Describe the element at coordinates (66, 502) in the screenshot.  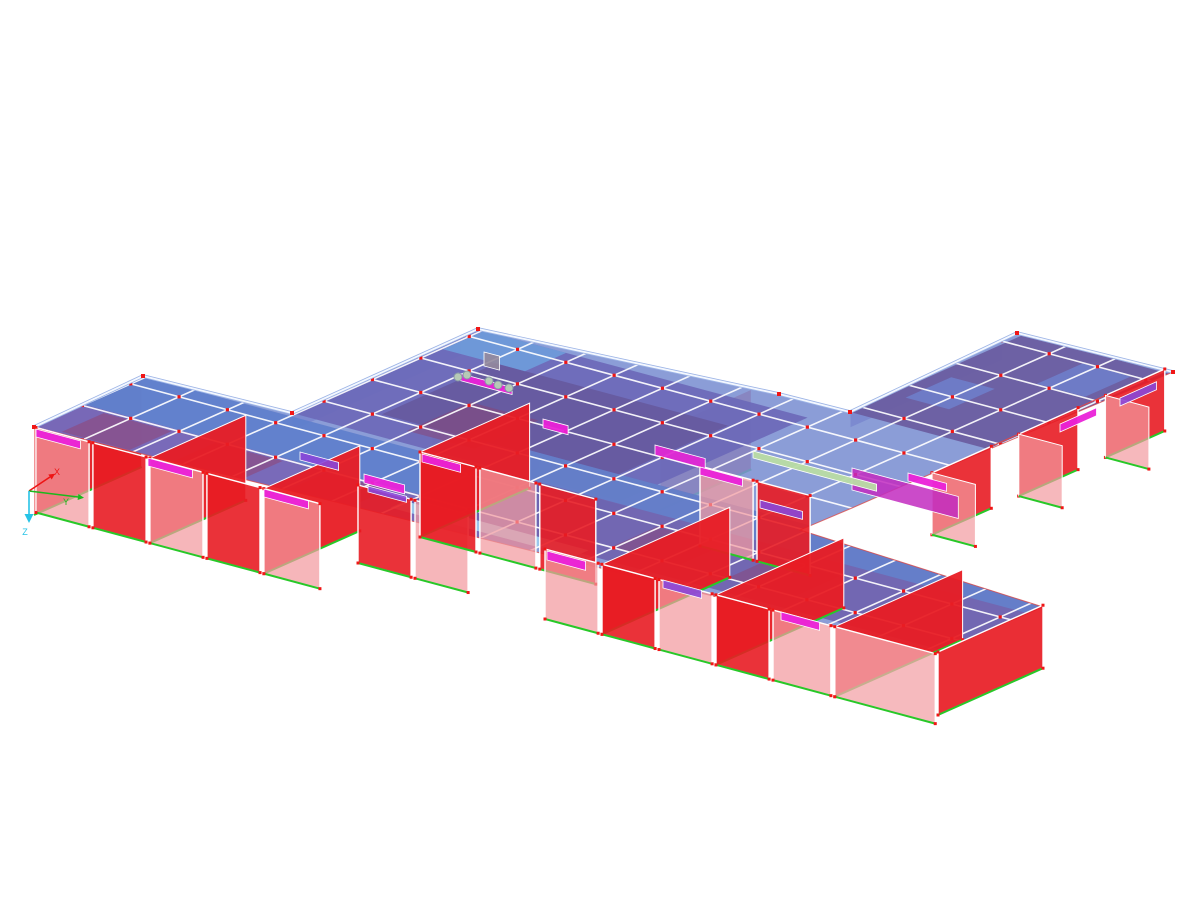
I see `axis-label-y: Y` at that location.